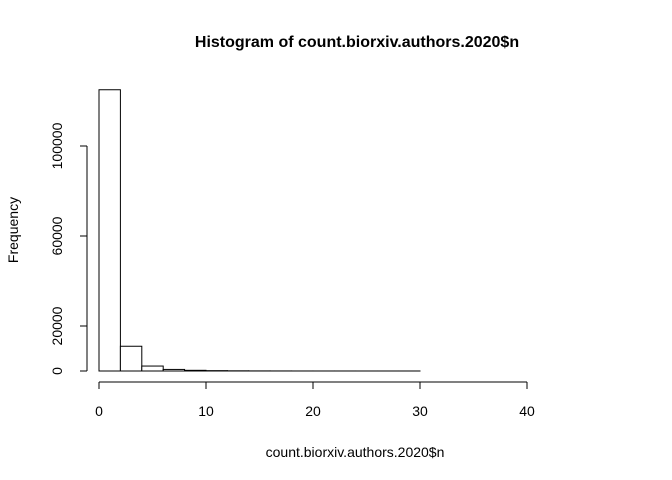 The height and width of the screenshot is (480, 672). Describe the element at coordinates (315, 400) in the screenshot. I see `x-axis: 0 10 20 30 40` at that location.